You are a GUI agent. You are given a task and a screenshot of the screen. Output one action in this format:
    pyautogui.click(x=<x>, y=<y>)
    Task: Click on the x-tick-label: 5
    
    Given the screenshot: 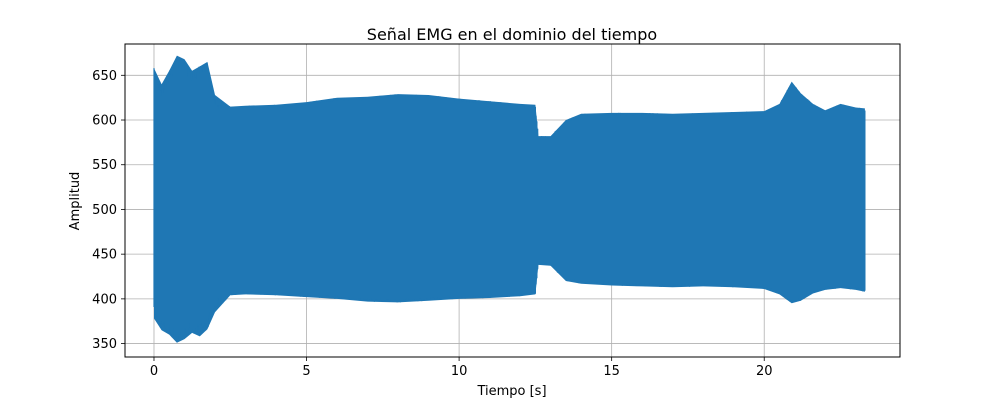 What is the action you would take?
    pyautogui.click(x=306, y=371)
    